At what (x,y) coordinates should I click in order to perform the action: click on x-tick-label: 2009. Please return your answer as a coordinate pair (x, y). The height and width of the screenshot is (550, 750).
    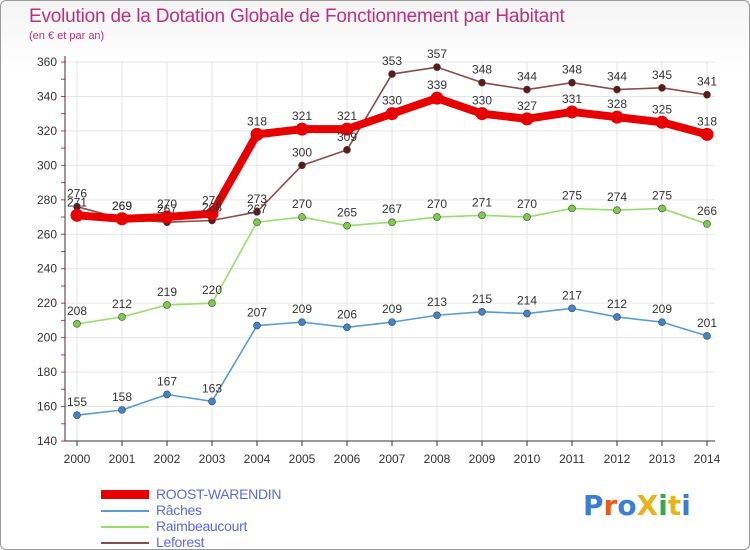
    Looking at the image, I should click on (482, 459).